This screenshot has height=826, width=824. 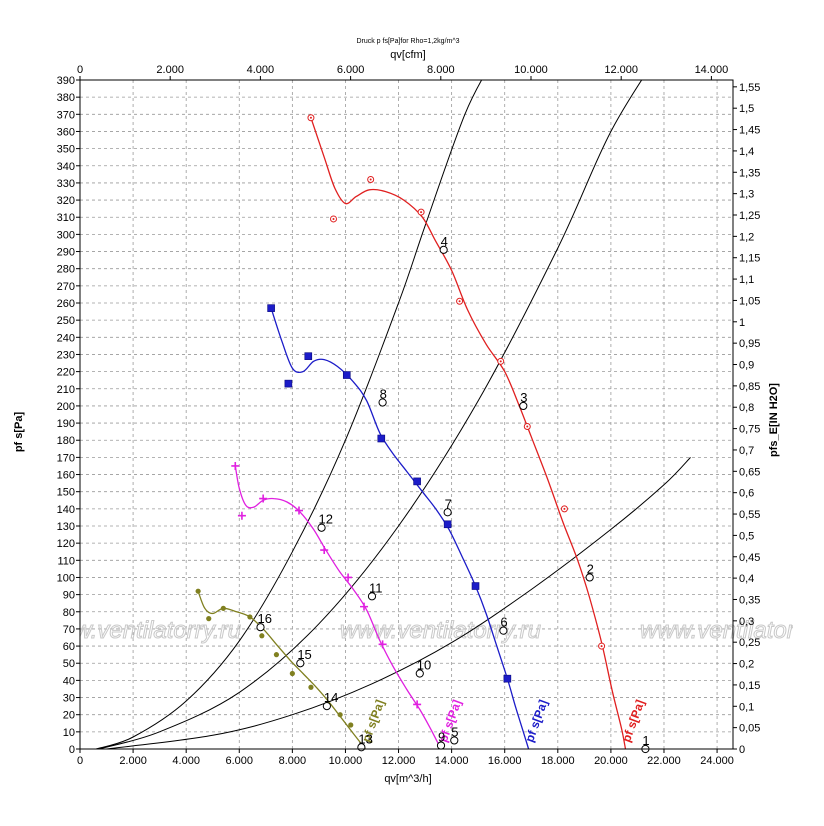 I want to click on y-tick-label: 350, so click(x=66, y=150).